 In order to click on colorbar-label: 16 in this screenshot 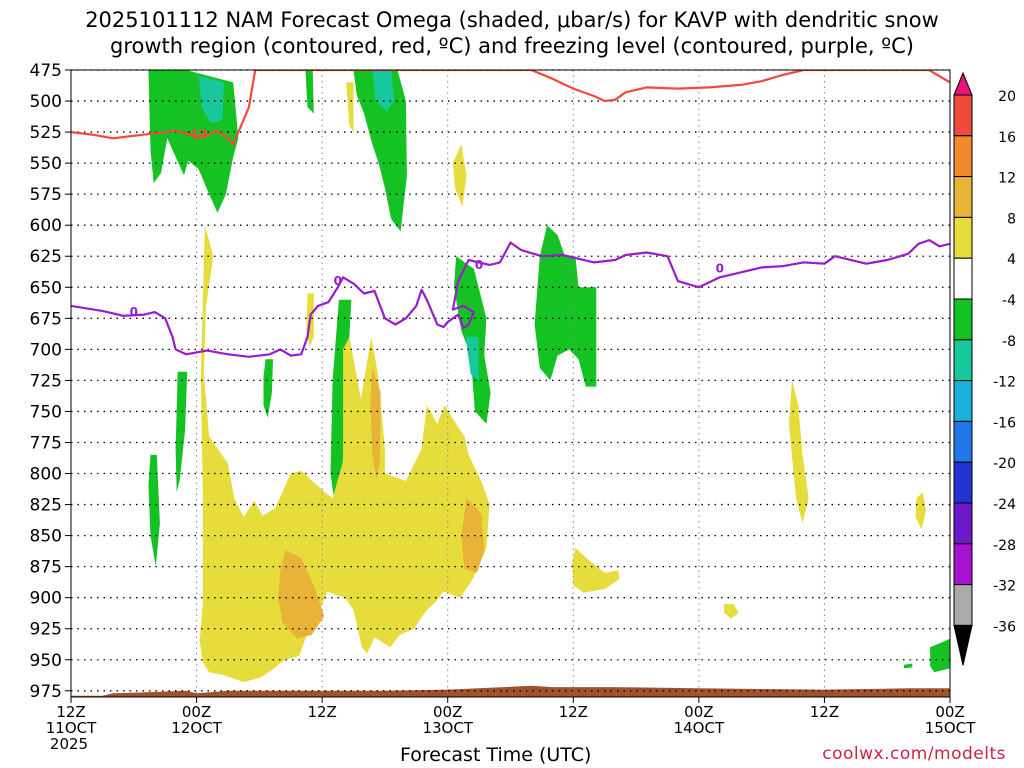, I will do `click(1007, 138)`.